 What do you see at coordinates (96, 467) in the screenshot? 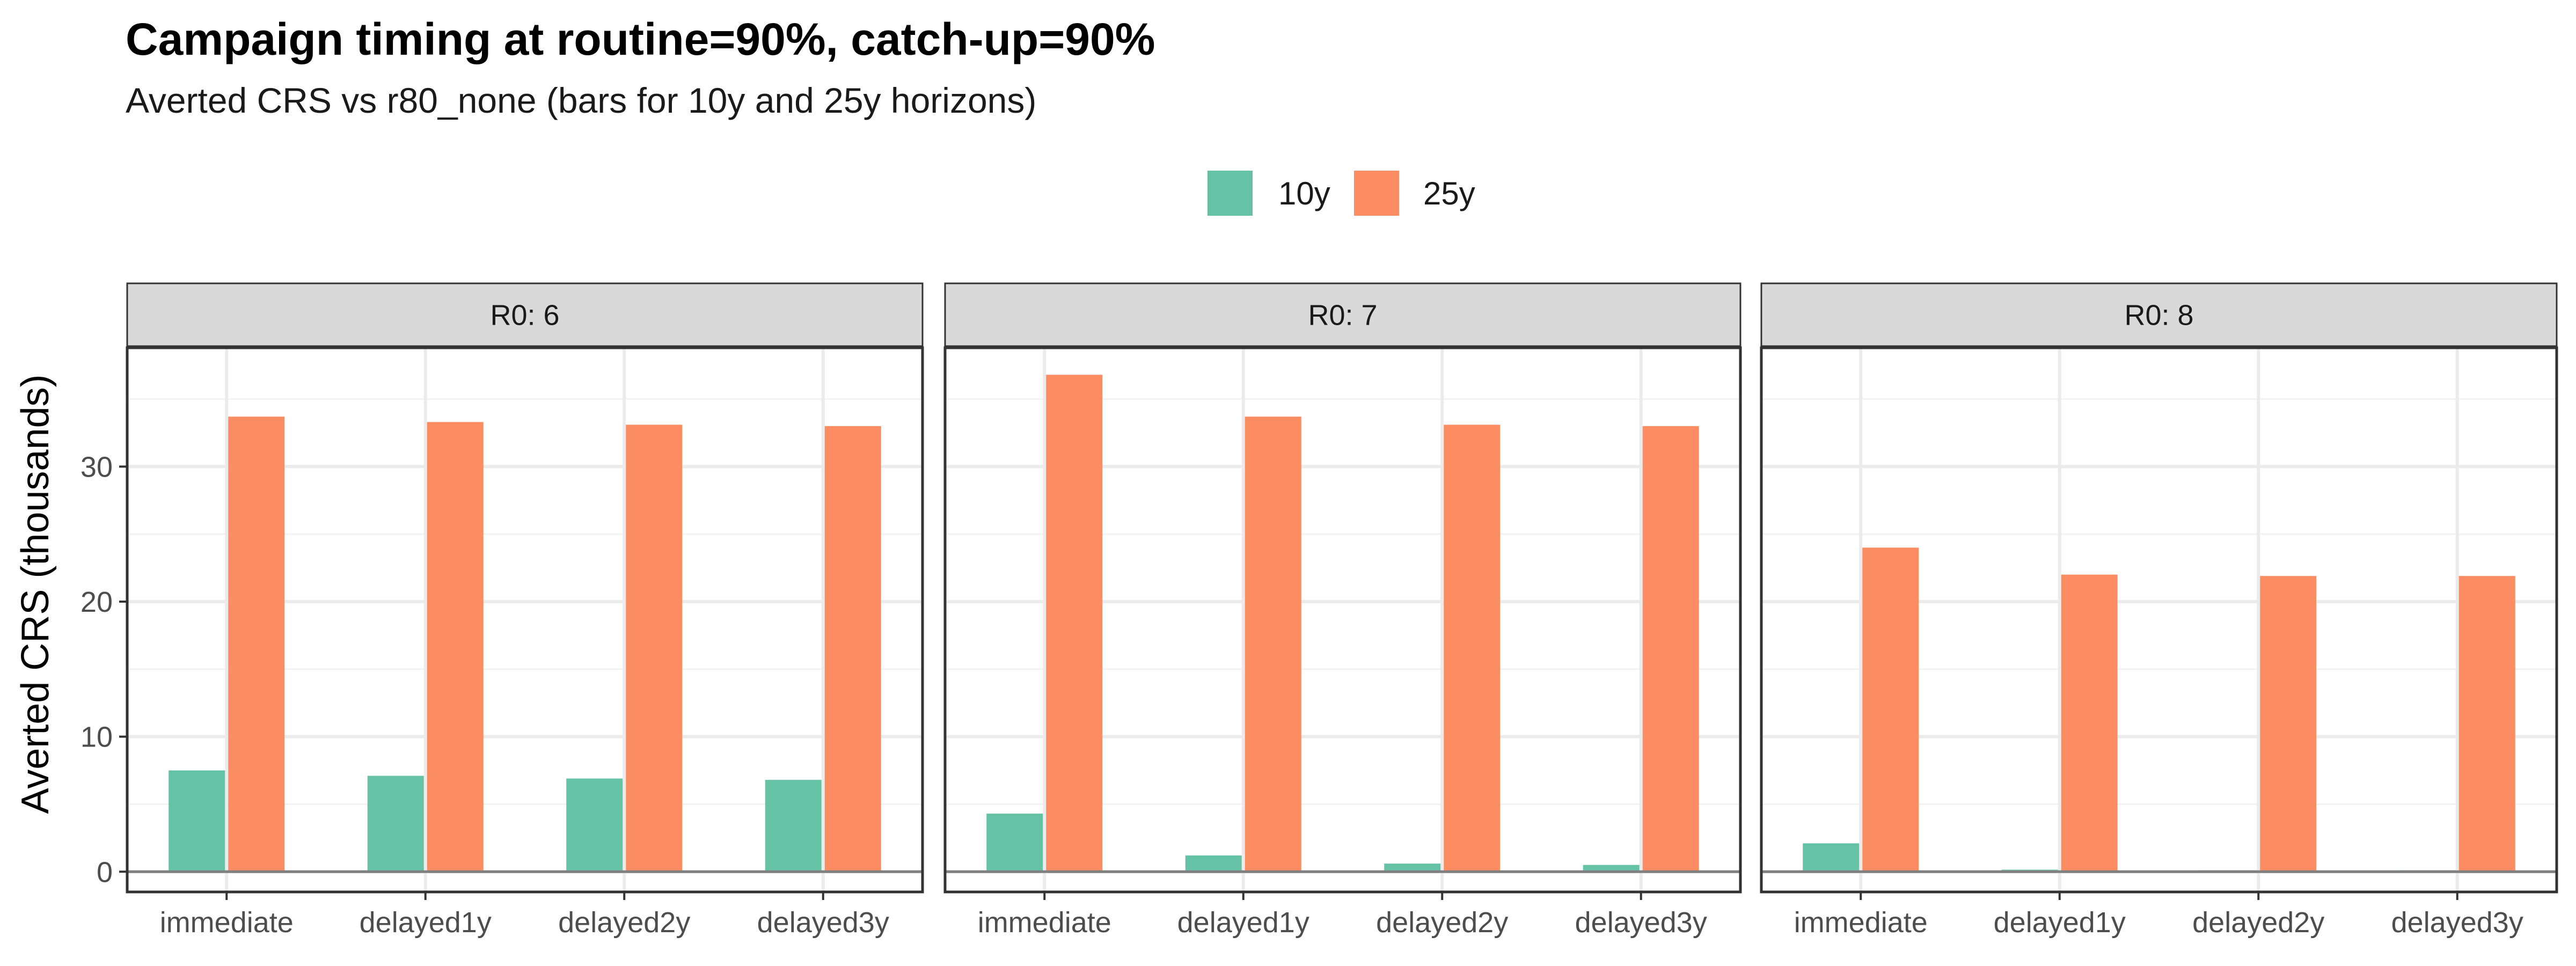
I see `y-tick-label: 30` at bounding box center [96, 467].